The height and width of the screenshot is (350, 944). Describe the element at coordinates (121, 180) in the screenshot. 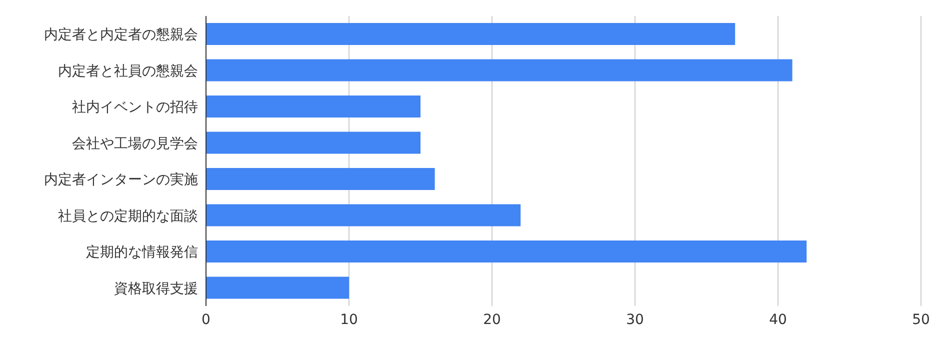

I see `y-tick-label: 内定者インターンの実施` at that location.